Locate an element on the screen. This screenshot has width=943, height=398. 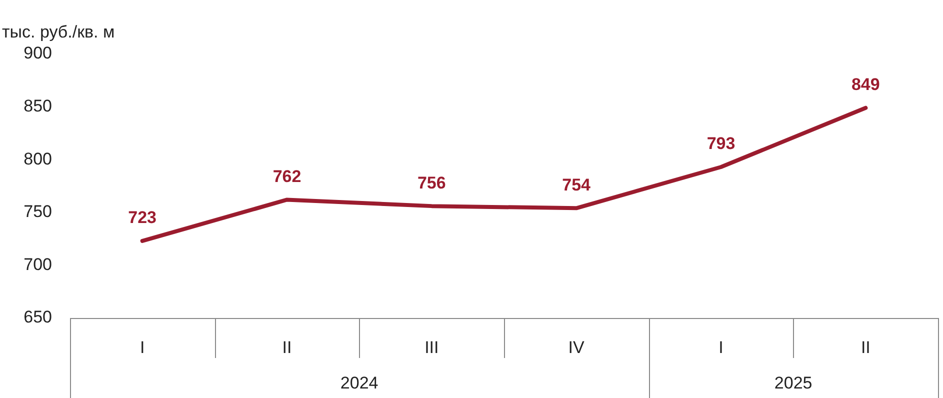
y-tick-label: 850 is located at coordinates (38, 106).